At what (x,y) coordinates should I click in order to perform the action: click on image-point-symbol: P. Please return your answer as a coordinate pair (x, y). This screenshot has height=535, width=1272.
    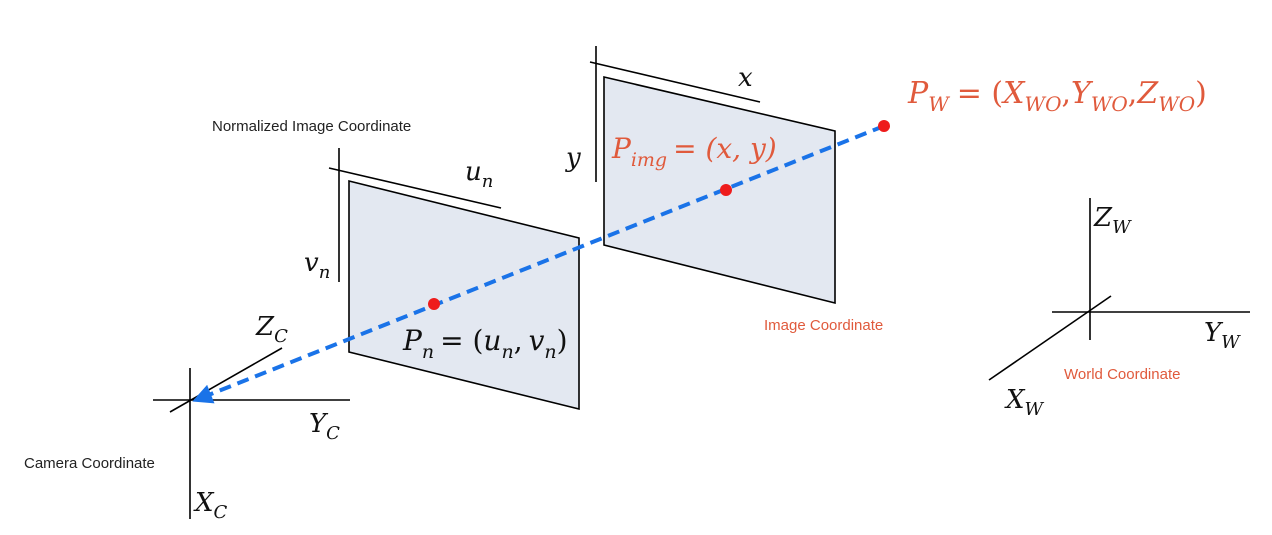
    Looking at the image, I should click on (621, 148).